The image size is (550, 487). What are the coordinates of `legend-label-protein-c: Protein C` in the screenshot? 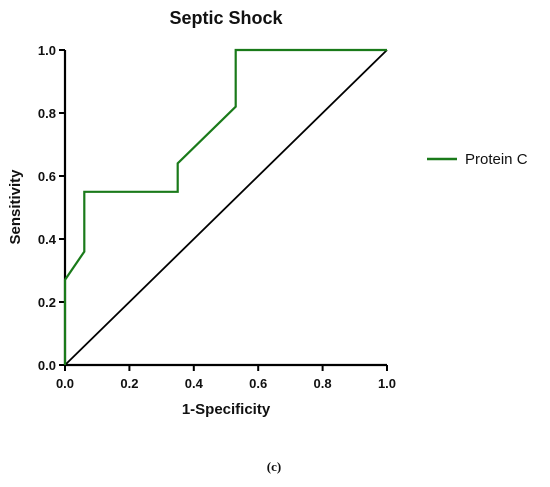 It's located at (496, 159).